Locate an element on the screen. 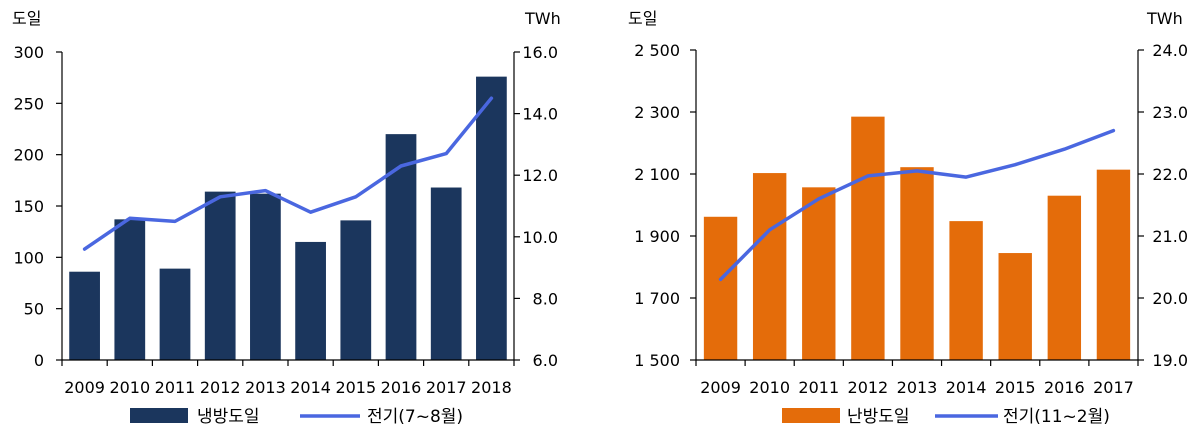  right-tick-label: 19.0 is located at coordinates (1170, 360).